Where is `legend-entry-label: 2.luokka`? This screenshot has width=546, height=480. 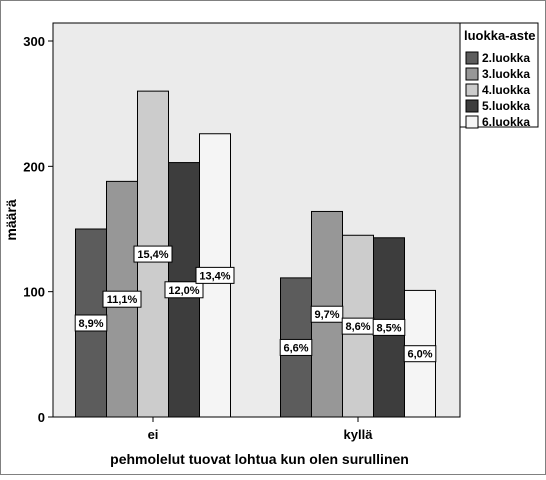
legend-entry-label: 2.luokka is located at coordinates (506, 58).